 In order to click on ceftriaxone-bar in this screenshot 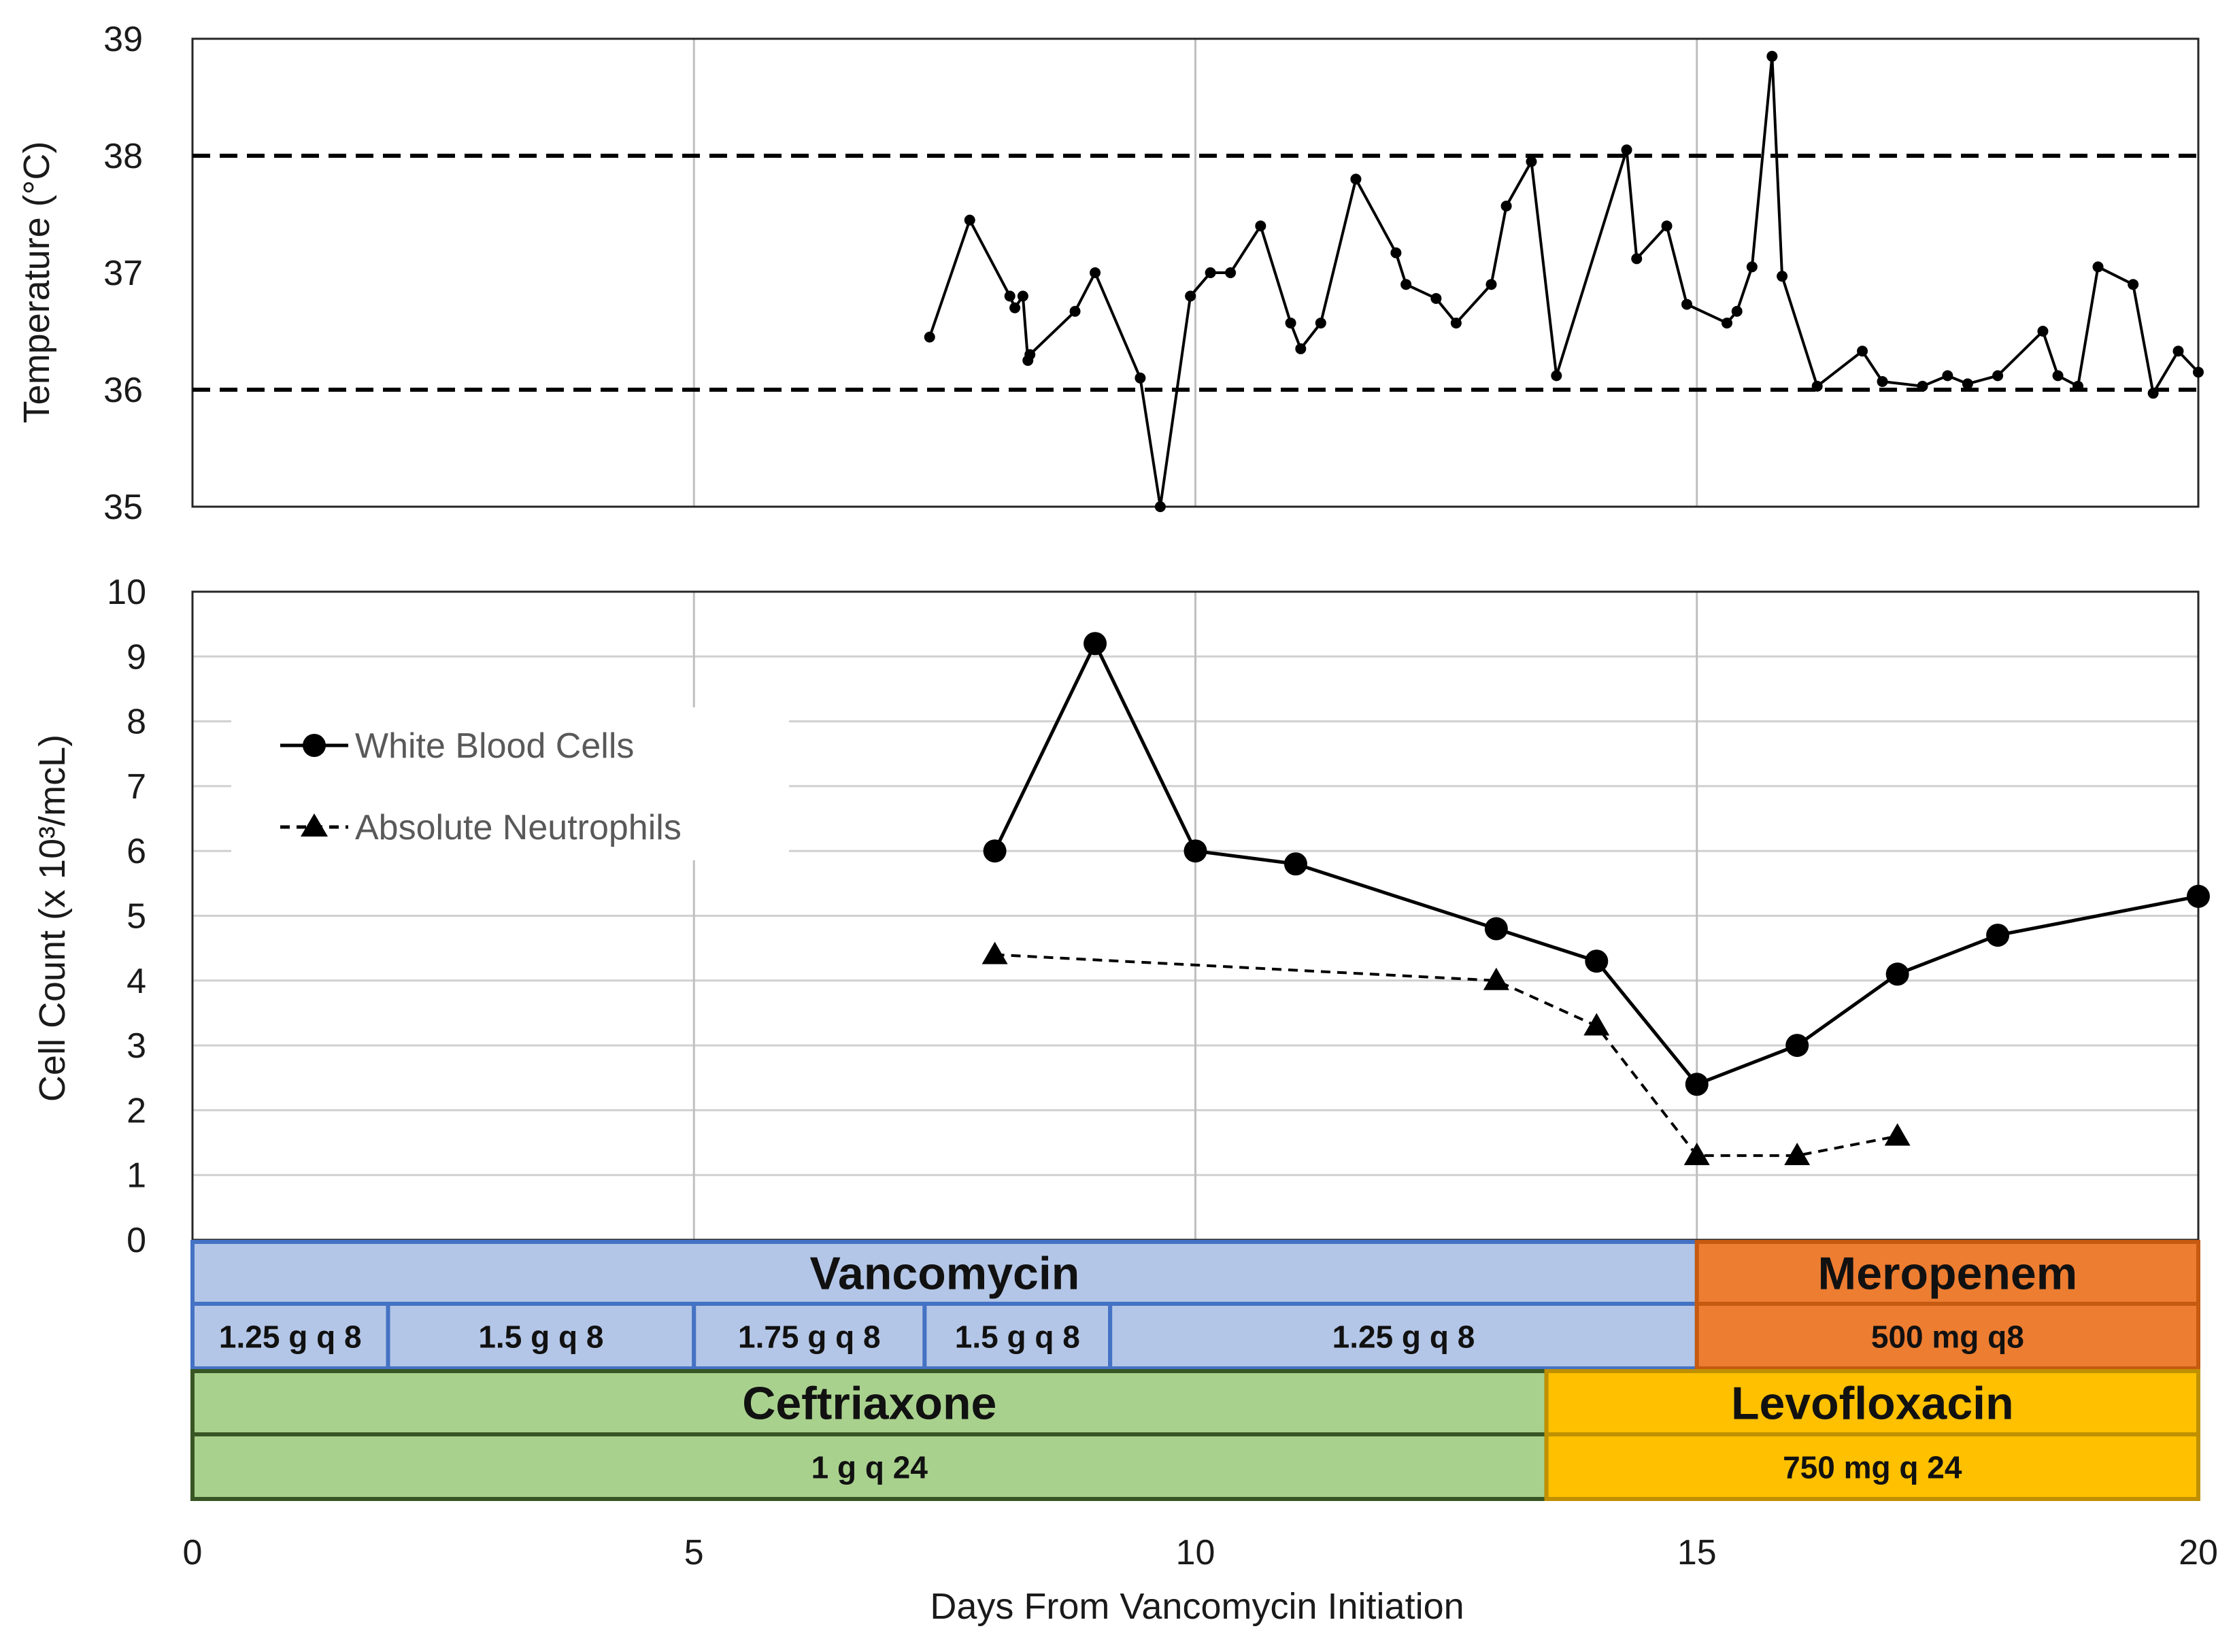, I will do `click(870, 1403)`.